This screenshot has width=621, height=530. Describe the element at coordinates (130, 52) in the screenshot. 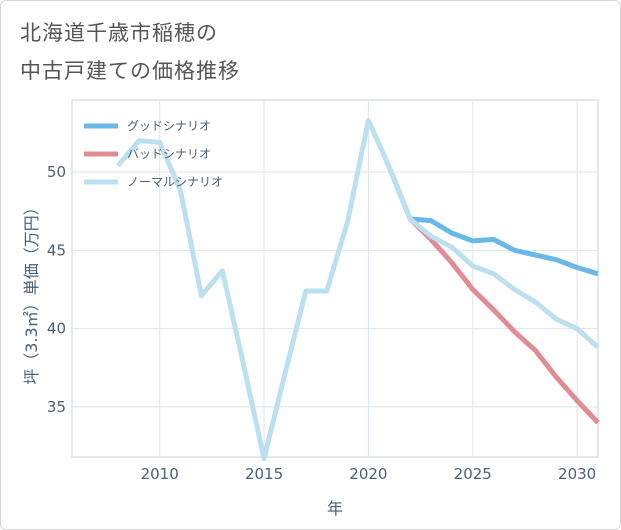

I see `chart-title: 北海道千歳市稲穂の 中古戸建ての価格推移` at that location.